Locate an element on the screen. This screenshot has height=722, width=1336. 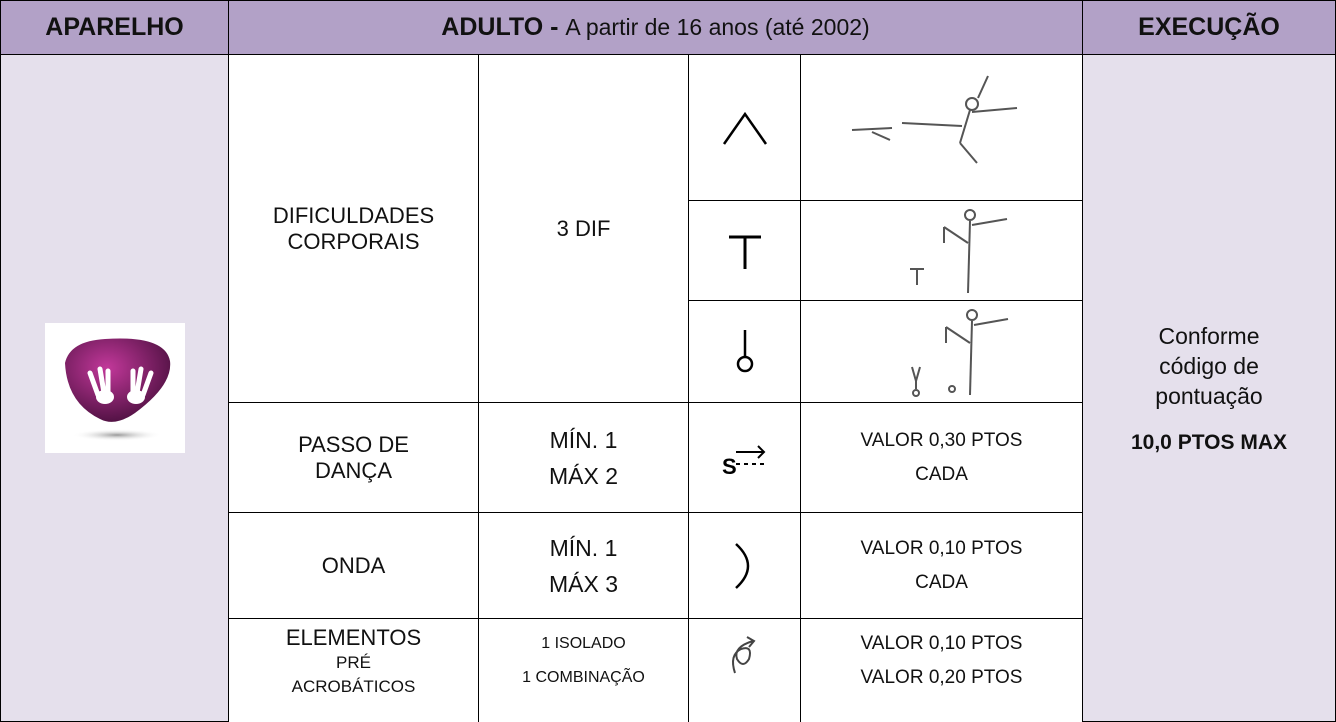
value-cell: VALOR 0,30 PTOS CADA is located at coordinates (941, 457).